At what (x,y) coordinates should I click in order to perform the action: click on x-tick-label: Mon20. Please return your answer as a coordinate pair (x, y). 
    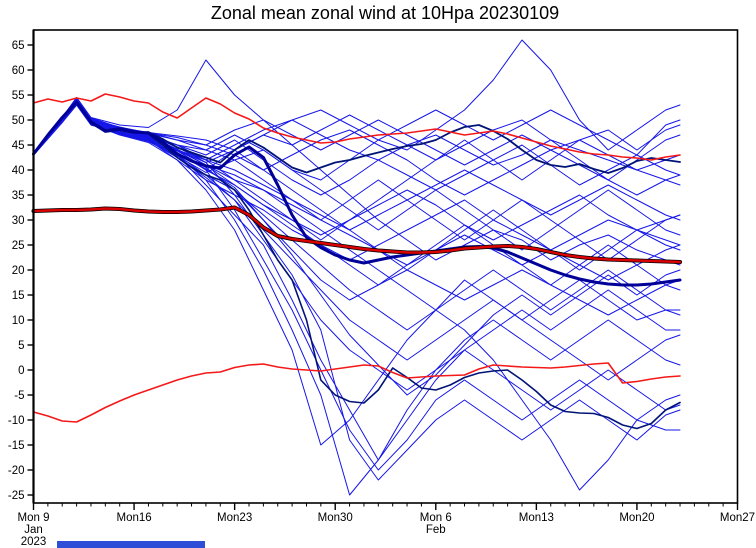
    Looking at the image, I should click on (636, 518).